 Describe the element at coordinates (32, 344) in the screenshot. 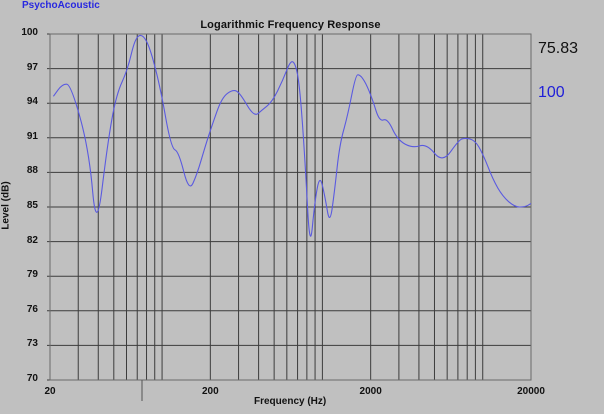

I see `y-tick-label: 73` at that location.